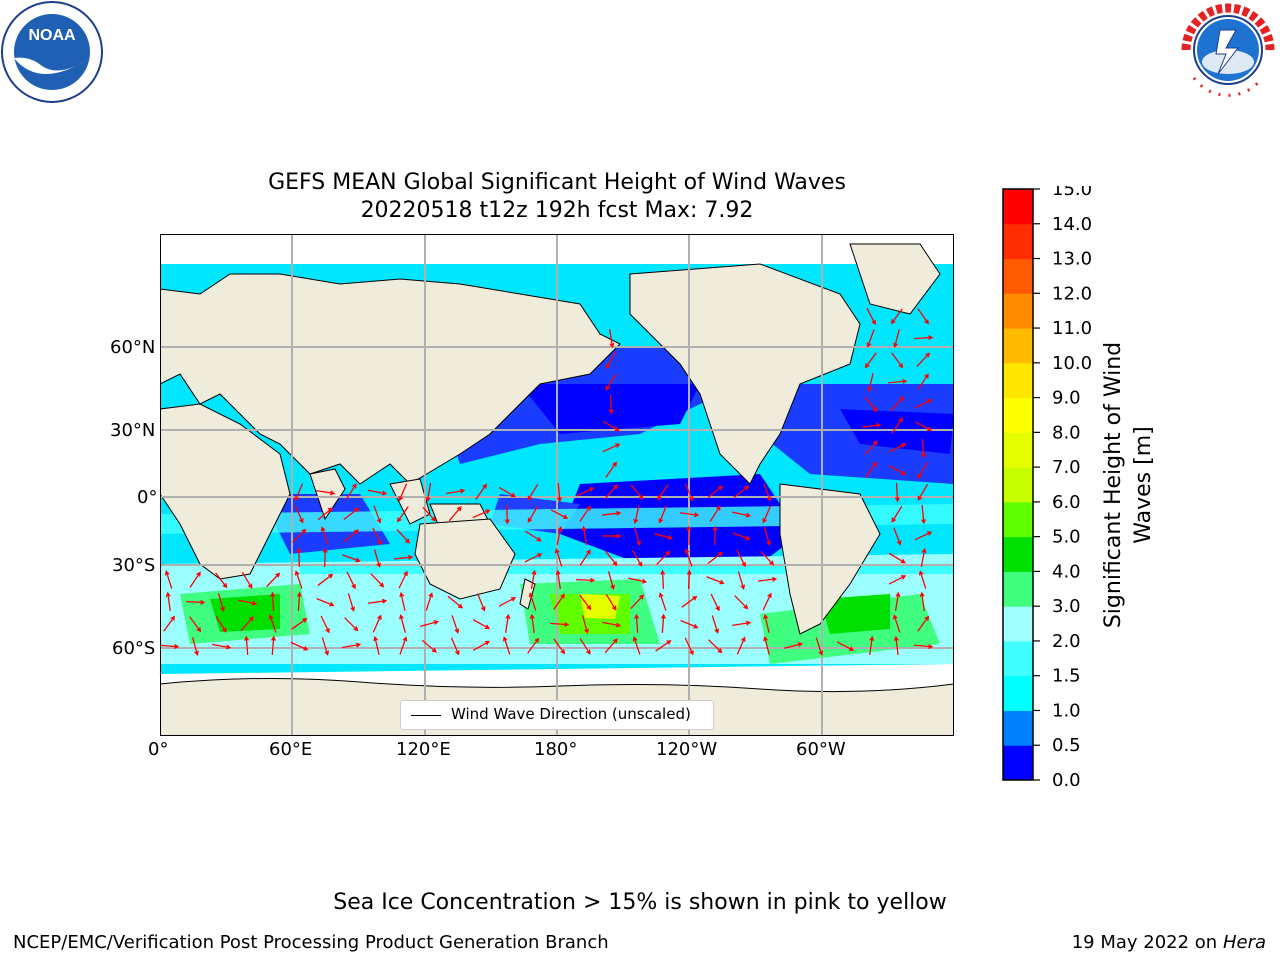  Describe the element at coordinates (133, 347) in the screenshot. I see `y-tick-60n: 60°N` at that location.